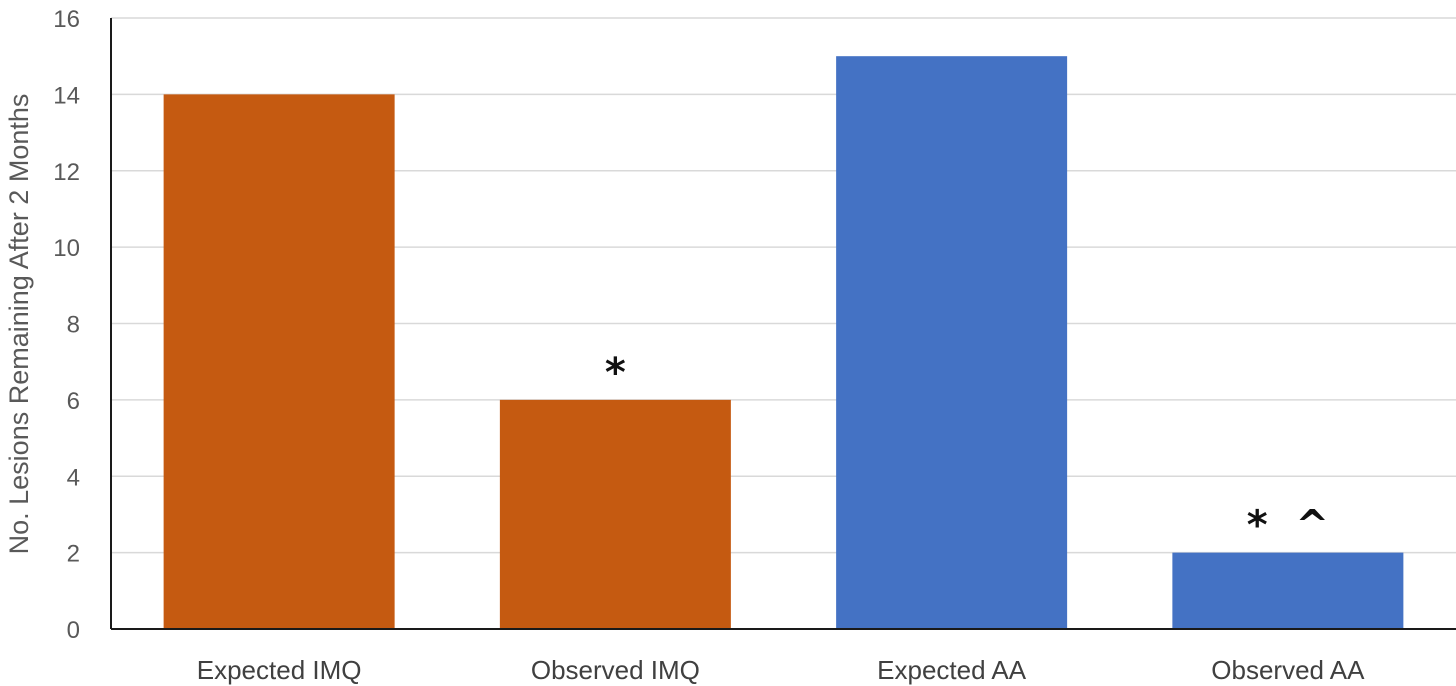 The width and height of the screenshot is (1456, 686). Describe the element at coordinates (66, 325) in the screenshot. I see `y-axis-ticks: 0 2 4 6 8 10 12 14 16` at that location.